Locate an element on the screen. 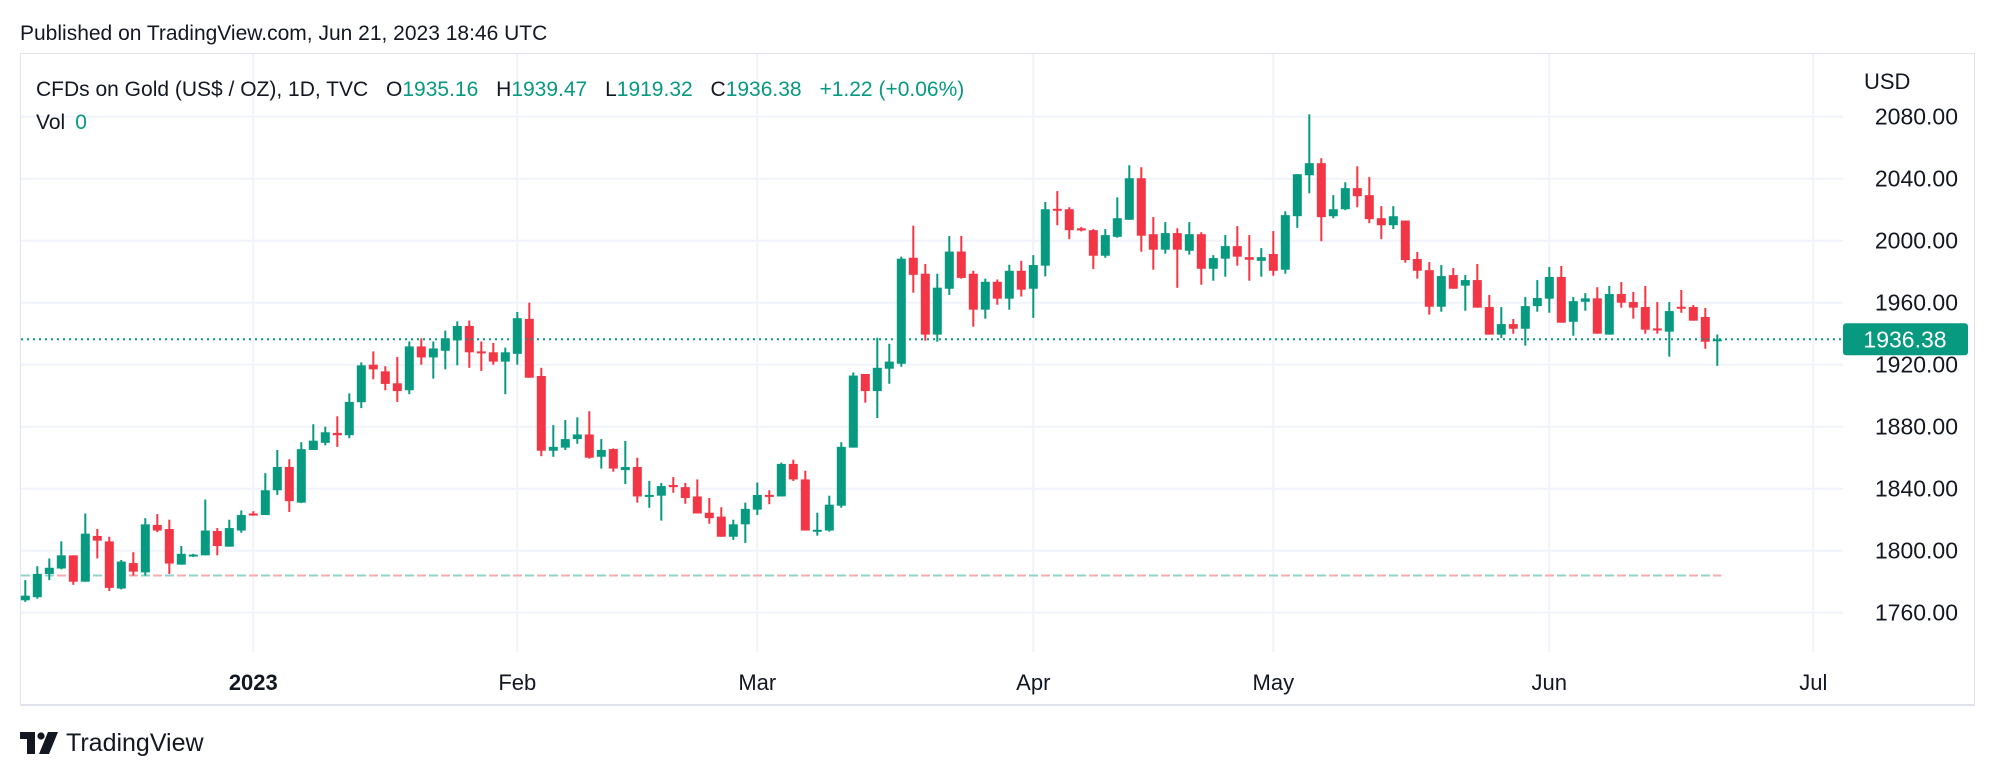  price-tick-label: 1760.00 is located at coordinates (1916, 613).